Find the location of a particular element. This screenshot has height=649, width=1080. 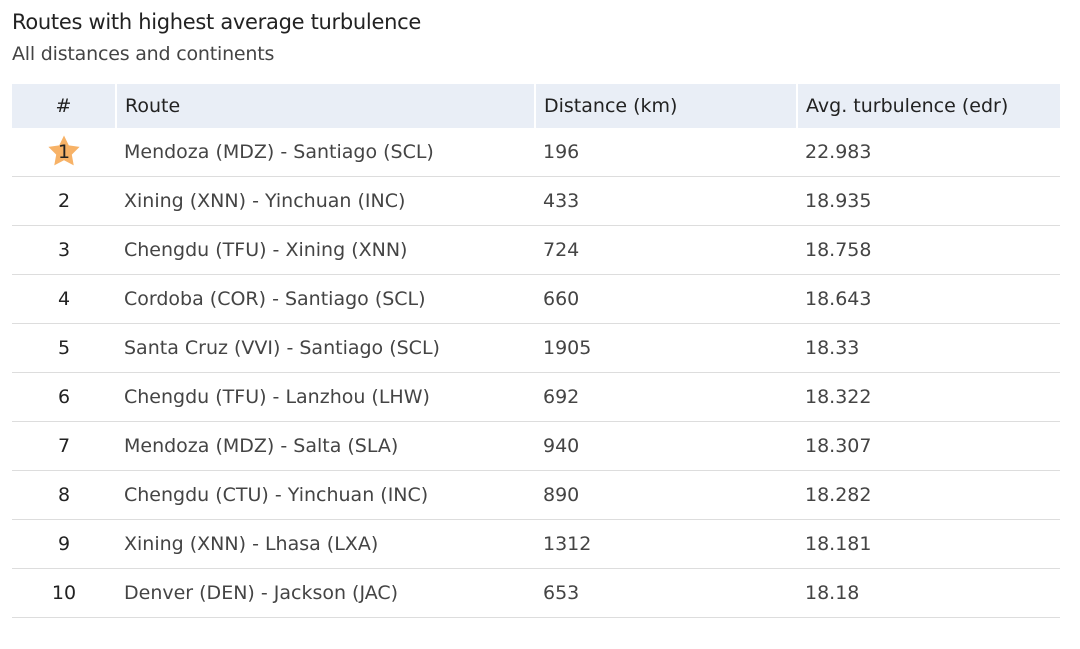

cell-rank: 9 is located at coordinates (64, 544).